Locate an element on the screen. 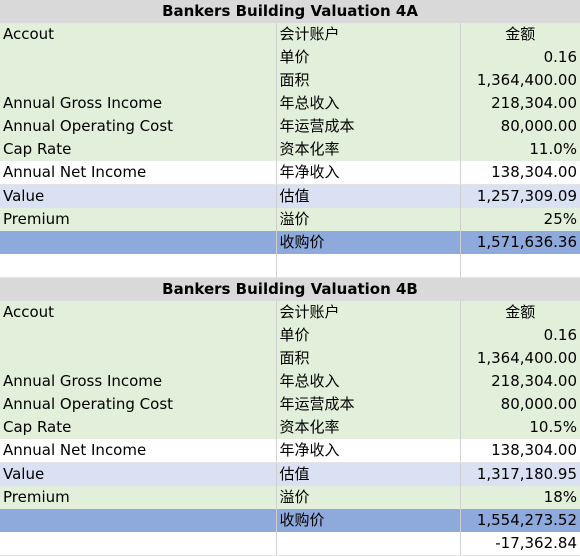 The width and height of the screenshot is (580, 556). table-title: Bankers Building Valuation 4B is located at coordinates (290, 289).